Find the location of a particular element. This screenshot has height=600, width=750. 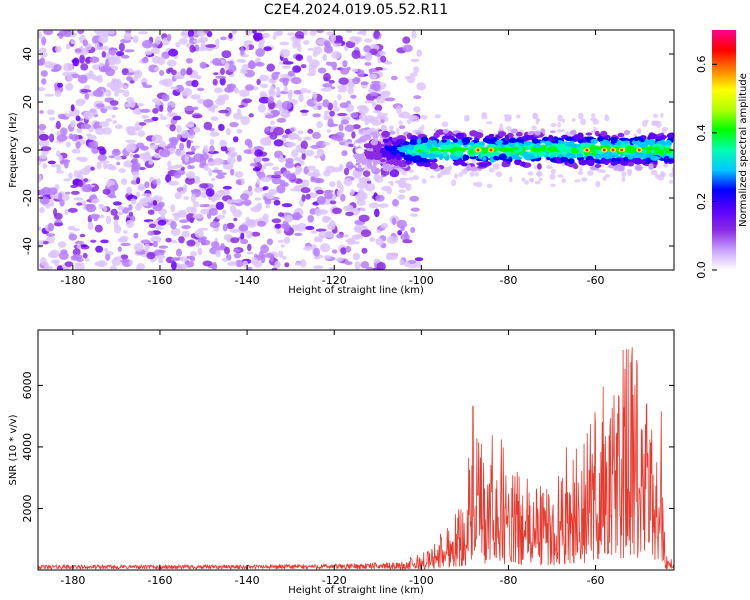

heatmap-hotspot is located at coordinates (622, 150).